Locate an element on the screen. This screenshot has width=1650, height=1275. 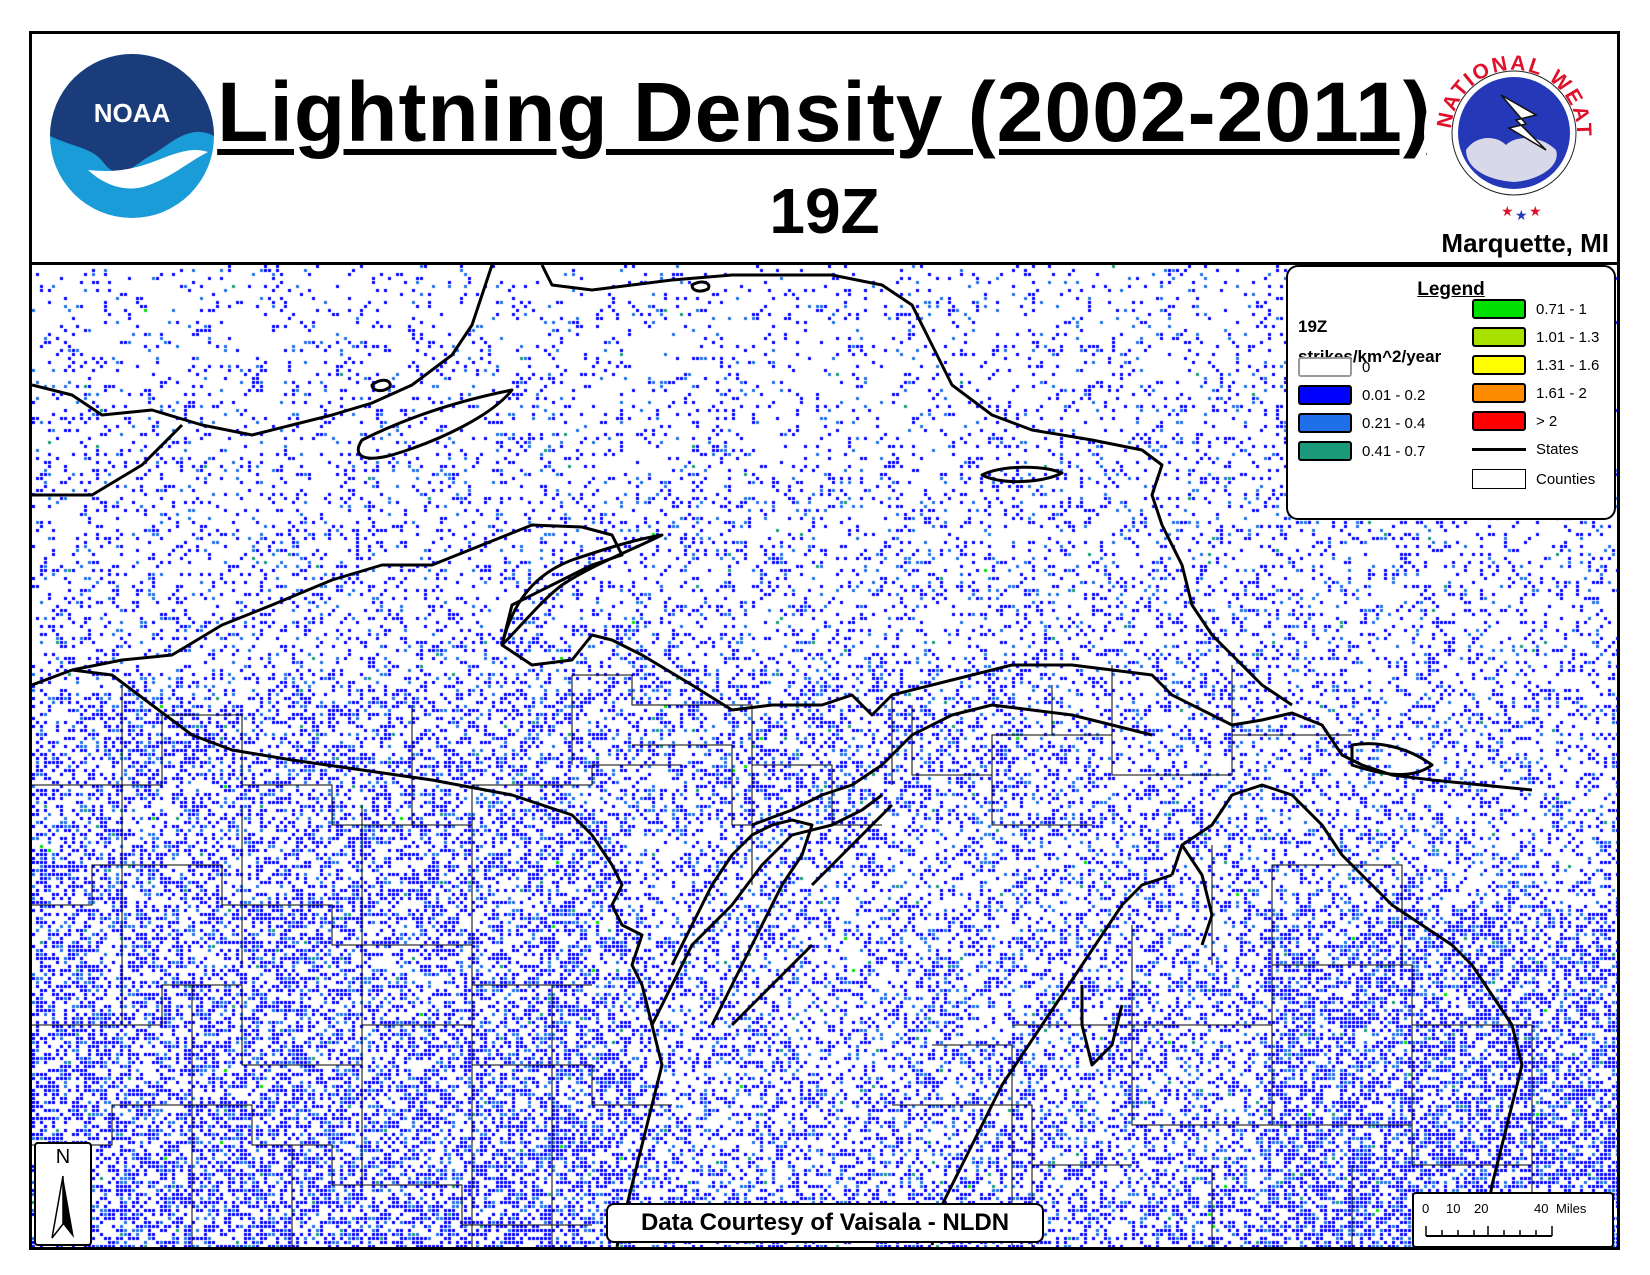
office-label: Marquette, MI is located at coordinates (1525, 243).